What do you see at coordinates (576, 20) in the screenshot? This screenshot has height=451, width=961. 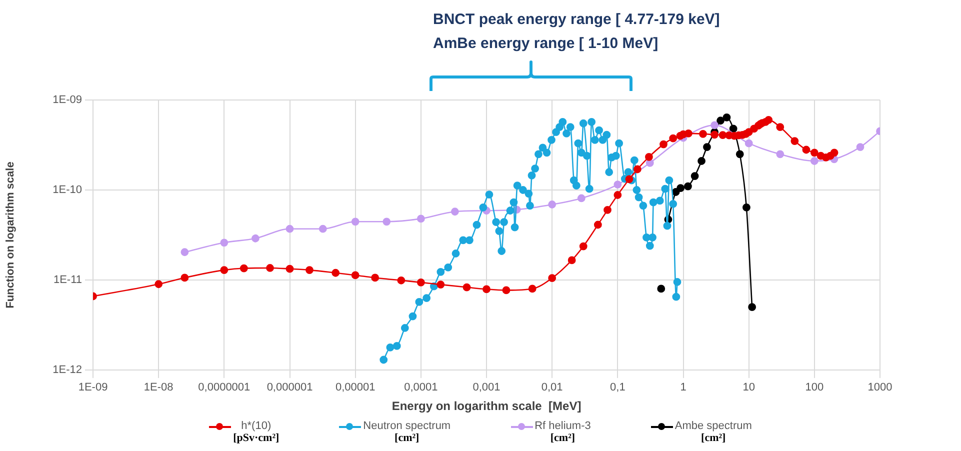 I see `text: BNCT peak energy range [ 4.77-179 keV]` at bounding box center [576, 20].